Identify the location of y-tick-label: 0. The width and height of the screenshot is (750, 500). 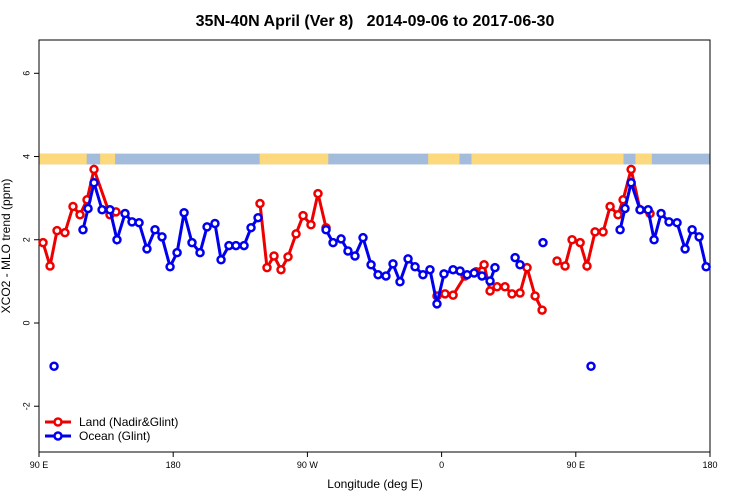
(26, 322).